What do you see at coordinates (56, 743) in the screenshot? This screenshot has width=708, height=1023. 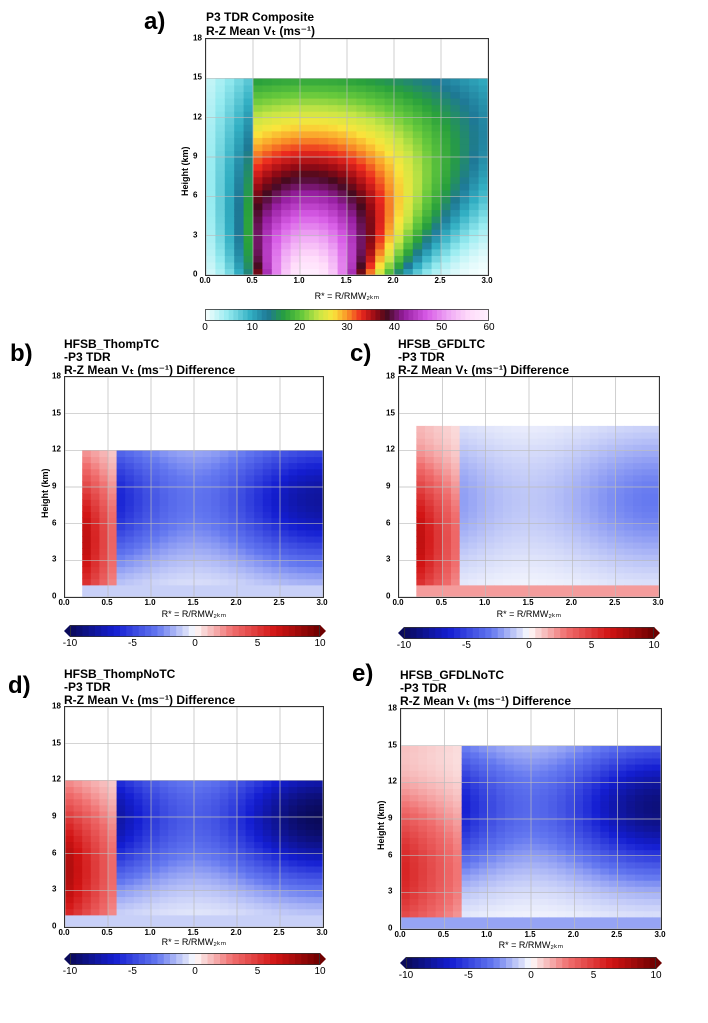 I see `y-tick-label: 15` at bounding box center [56, 743].